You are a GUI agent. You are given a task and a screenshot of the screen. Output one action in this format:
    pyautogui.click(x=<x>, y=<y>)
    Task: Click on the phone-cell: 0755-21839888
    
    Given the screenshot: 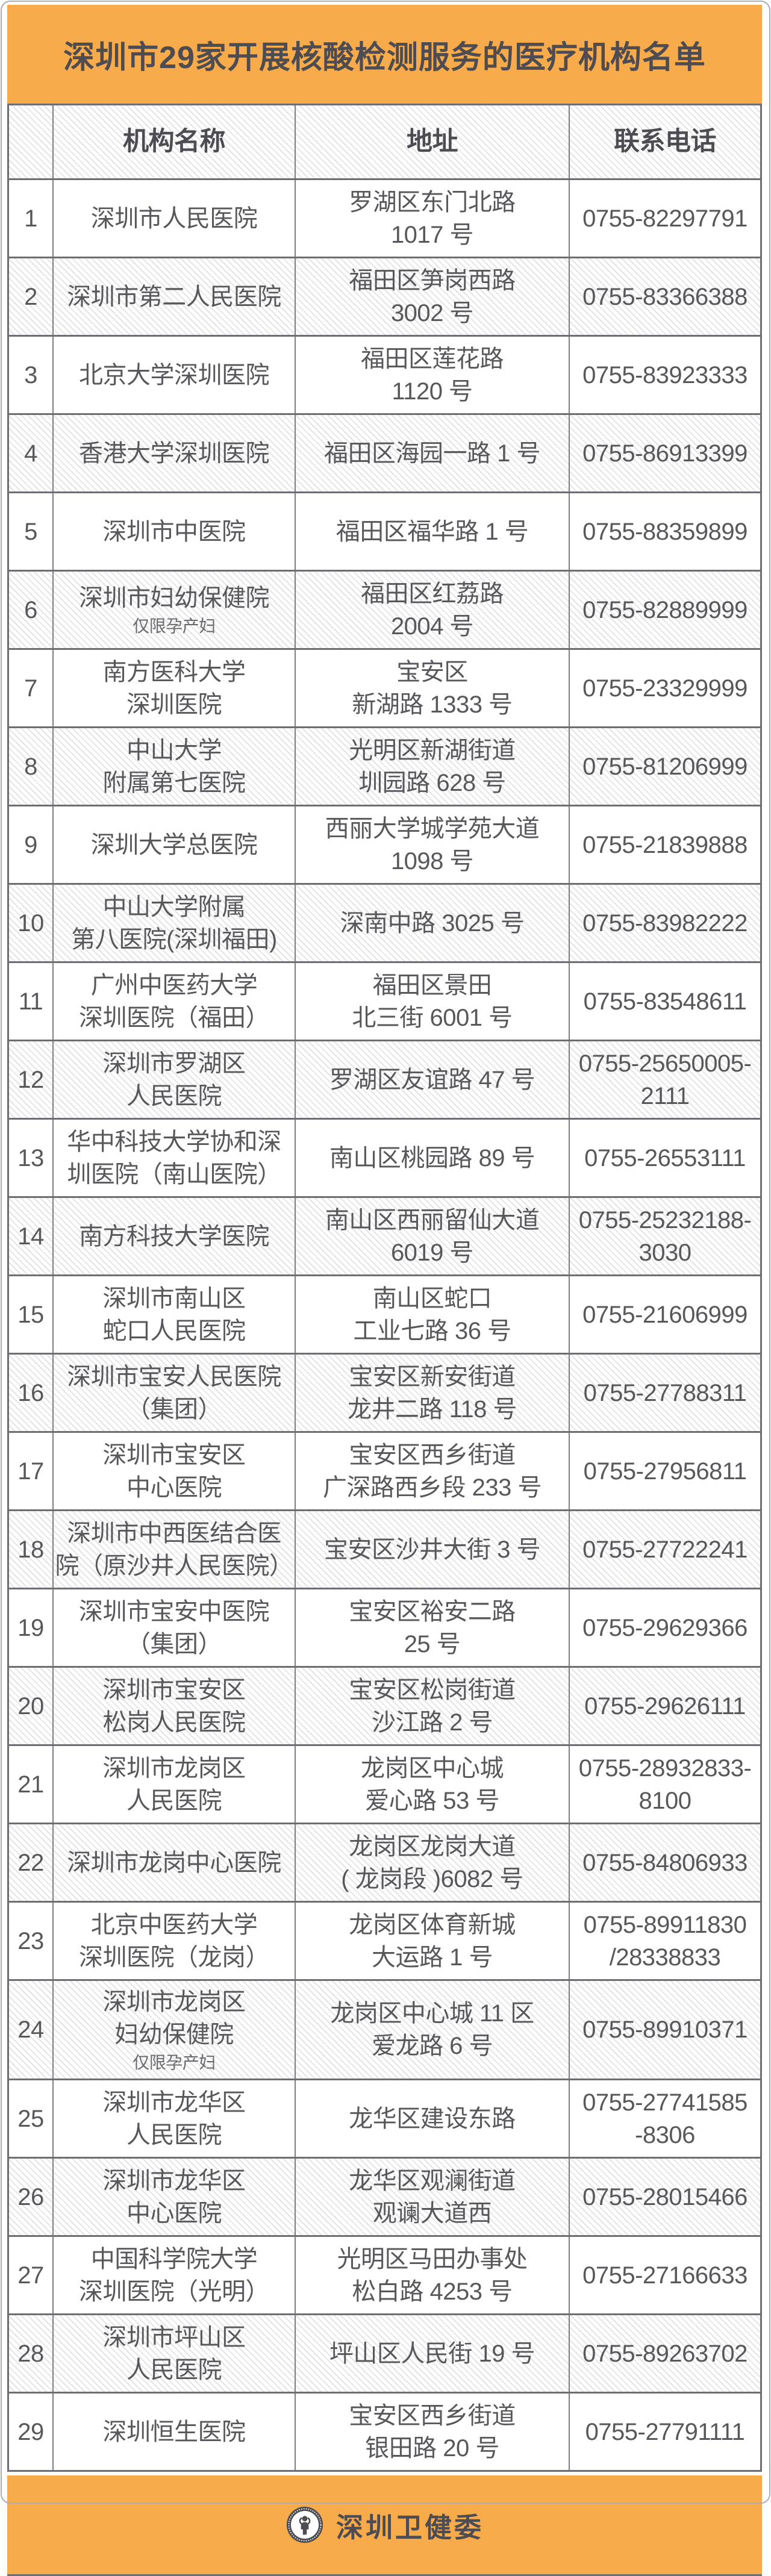 What is the action you would take?
    pyautogui.click(x=664, y=844)
    